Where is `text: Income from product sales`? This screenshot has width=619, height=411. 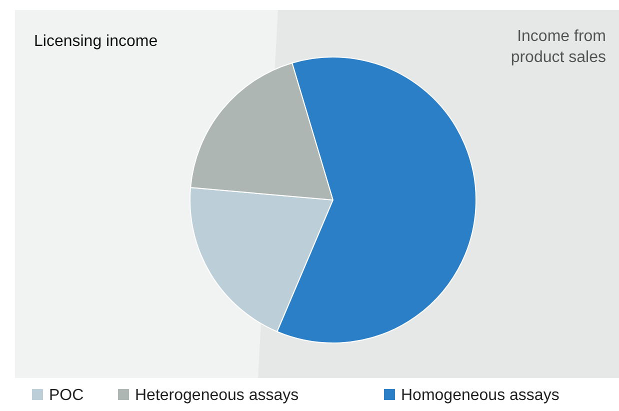
text: Income from product sales is located at coordinates (558, 47).